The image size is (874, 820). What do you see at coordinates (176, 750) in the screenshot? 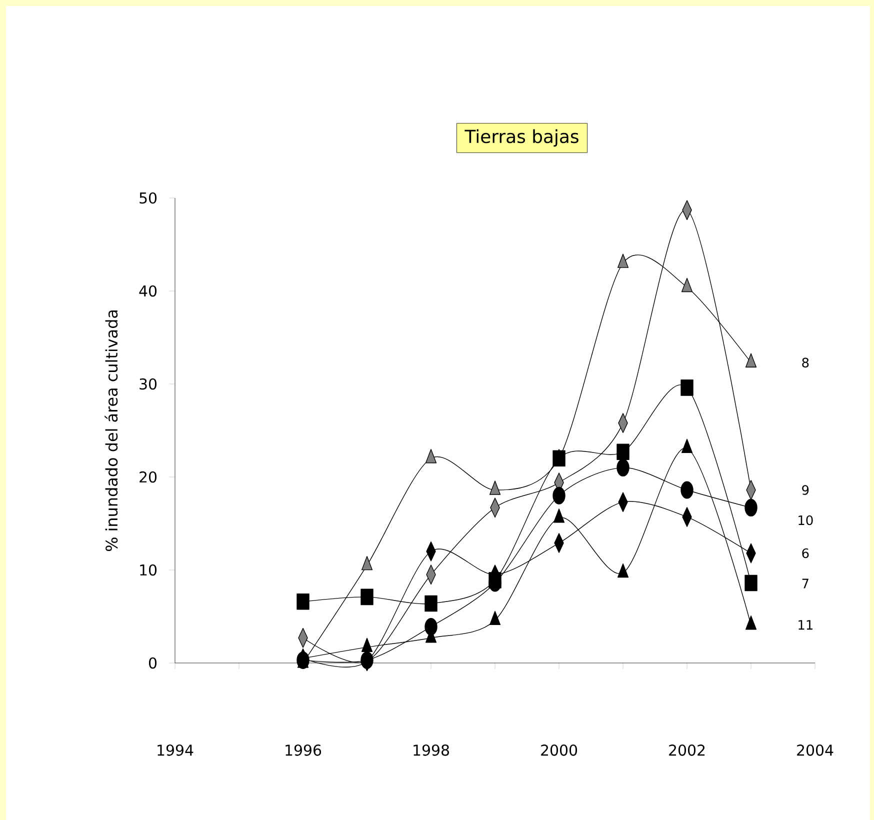
I see `x-tick-label: 1994` at bounding box center [176, 750].